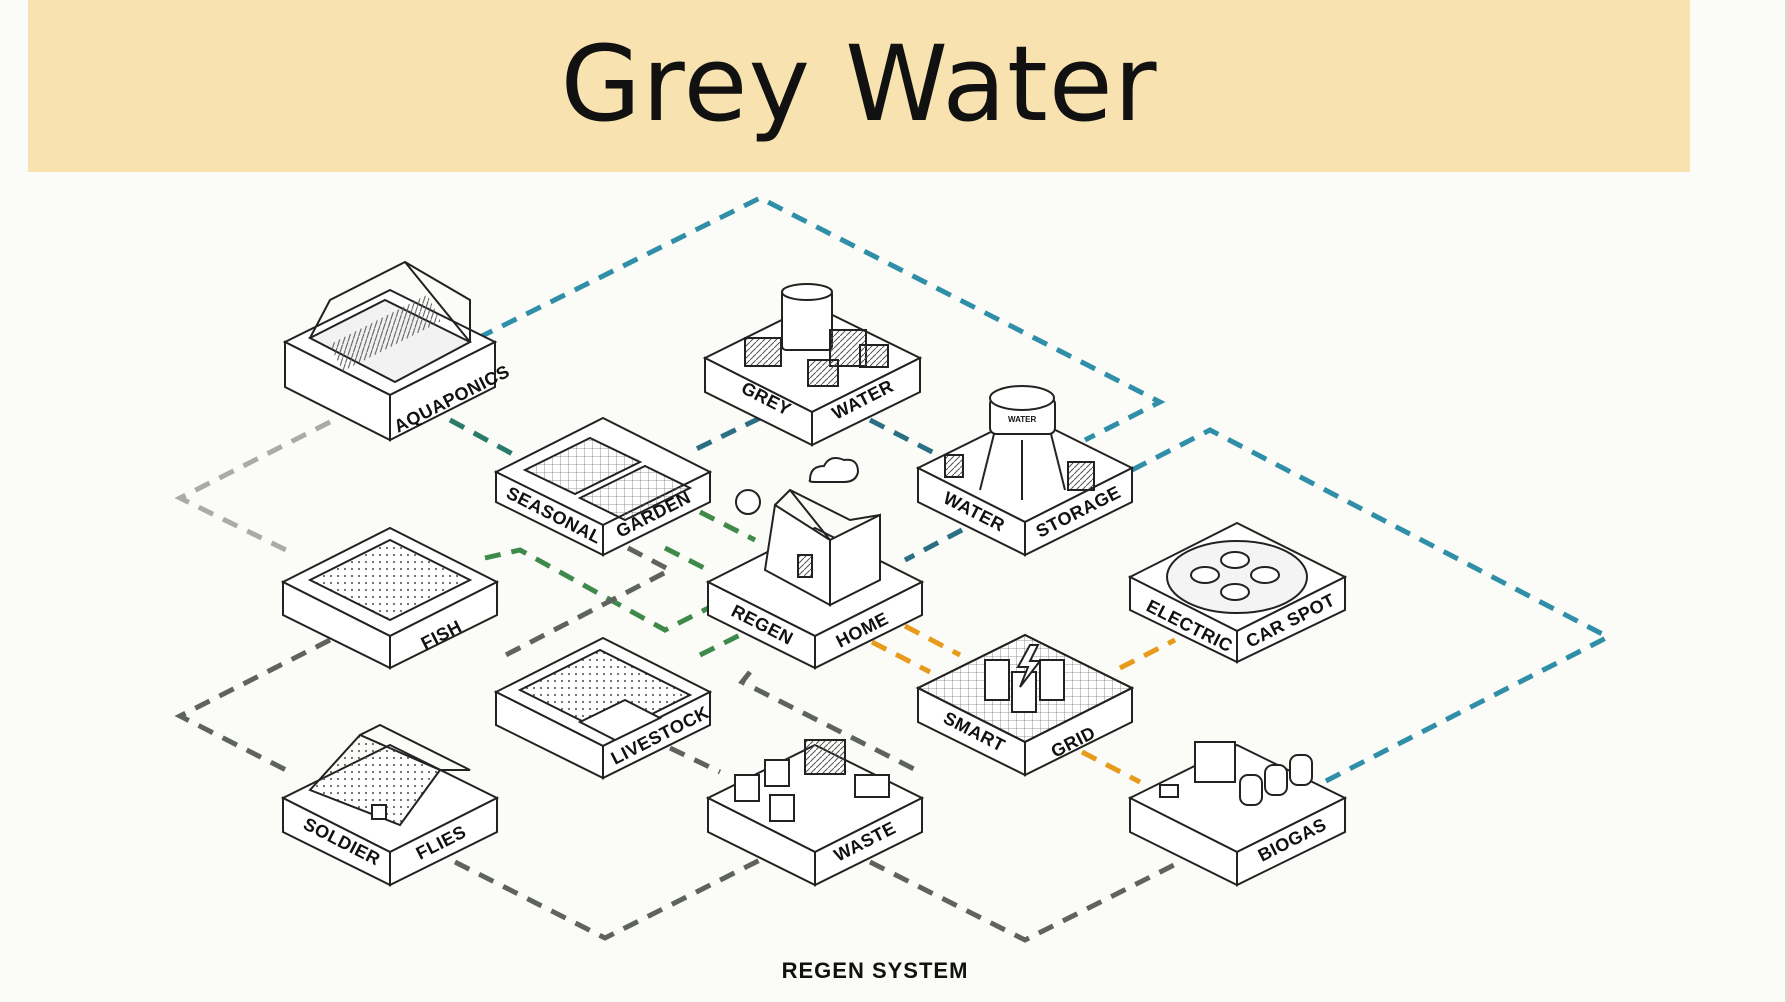  I want to click on module-grey-water: GREY WATER, so click(812, 365).